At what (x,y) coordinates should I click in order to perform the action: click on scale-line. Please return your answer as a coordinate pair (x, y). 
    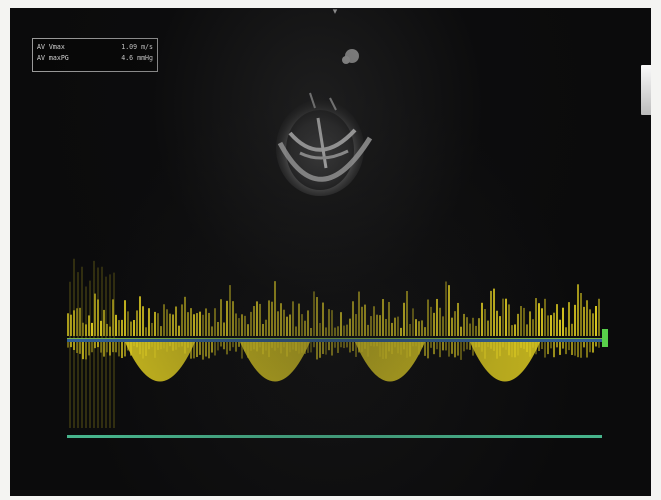
    Looking at the image, I should click on (334, 436).